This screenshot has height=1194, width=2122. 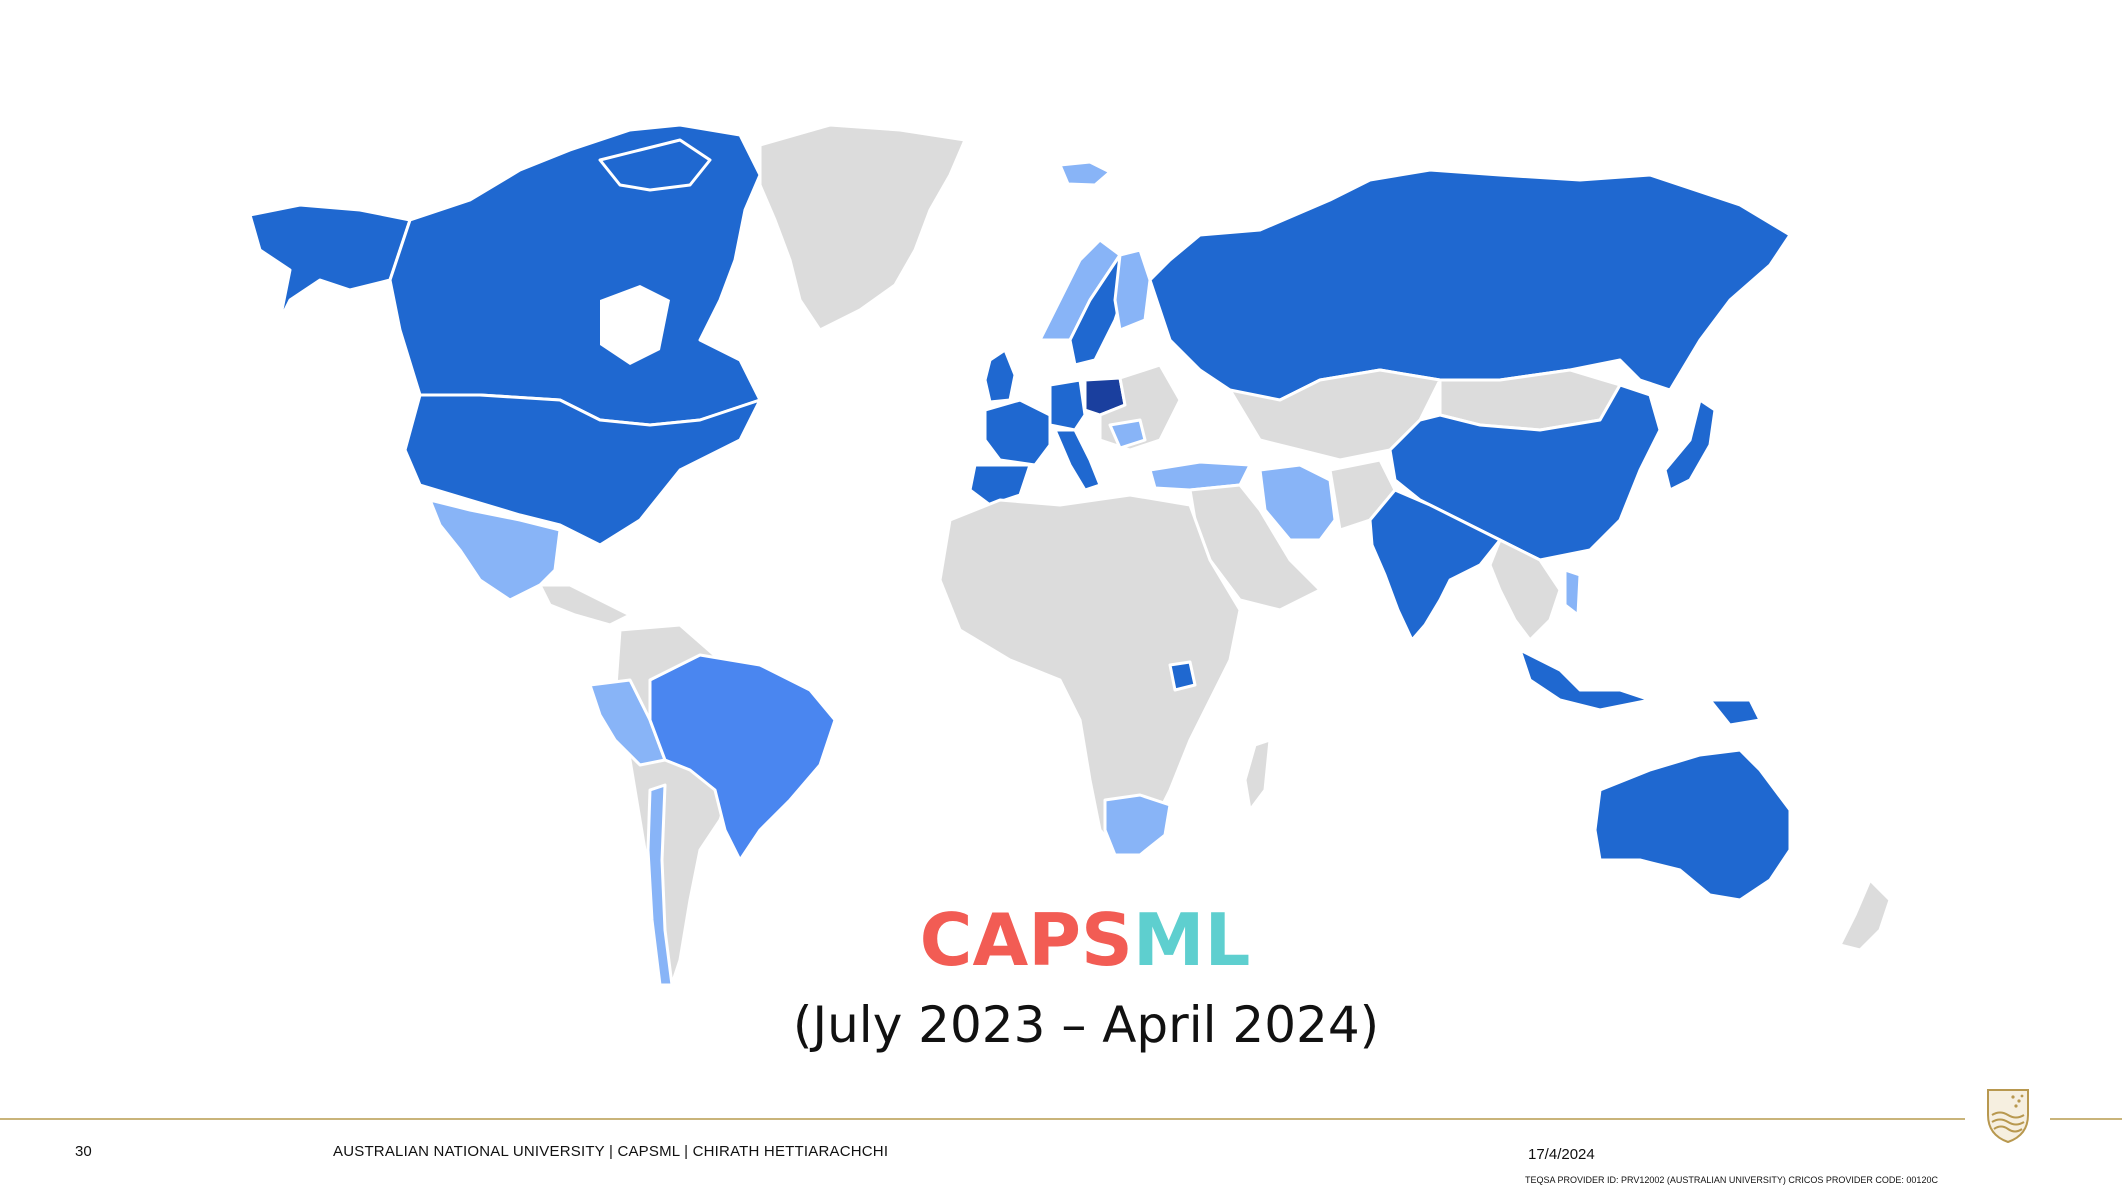 I want to click on title-caps: CAPS, so click(x=1026, y=940).